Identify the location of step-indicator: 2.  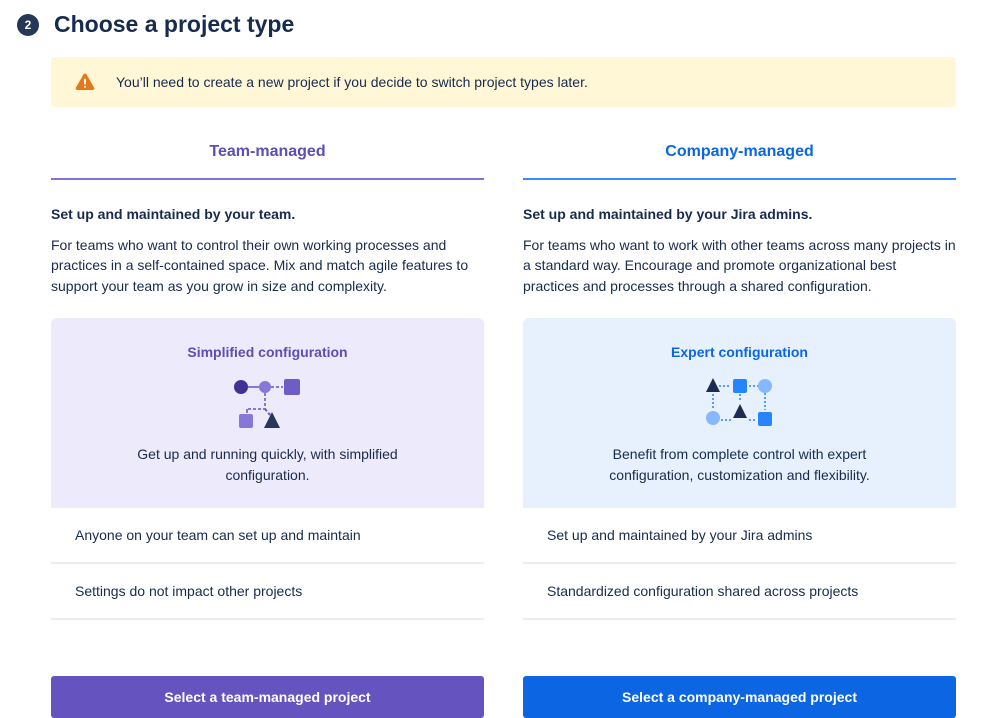
(28, 24).